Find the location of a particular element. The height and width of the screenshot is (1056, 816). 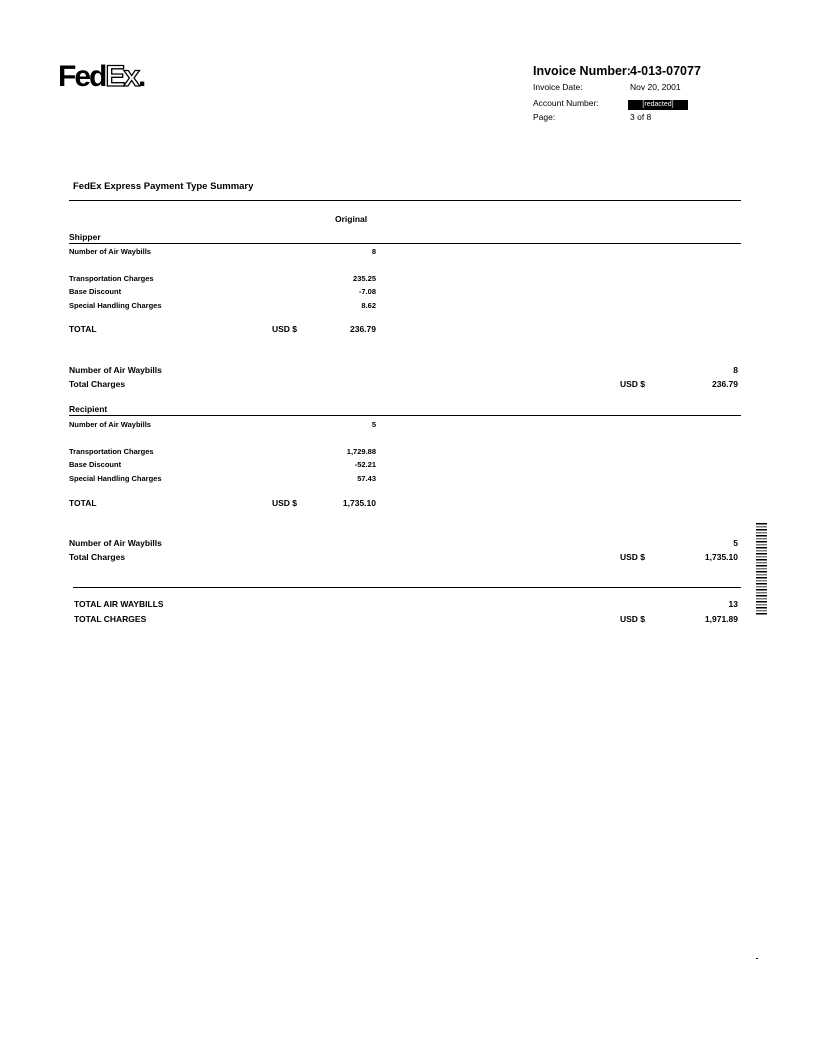

waybills-value: 5 is located at coordinates (373, 424).